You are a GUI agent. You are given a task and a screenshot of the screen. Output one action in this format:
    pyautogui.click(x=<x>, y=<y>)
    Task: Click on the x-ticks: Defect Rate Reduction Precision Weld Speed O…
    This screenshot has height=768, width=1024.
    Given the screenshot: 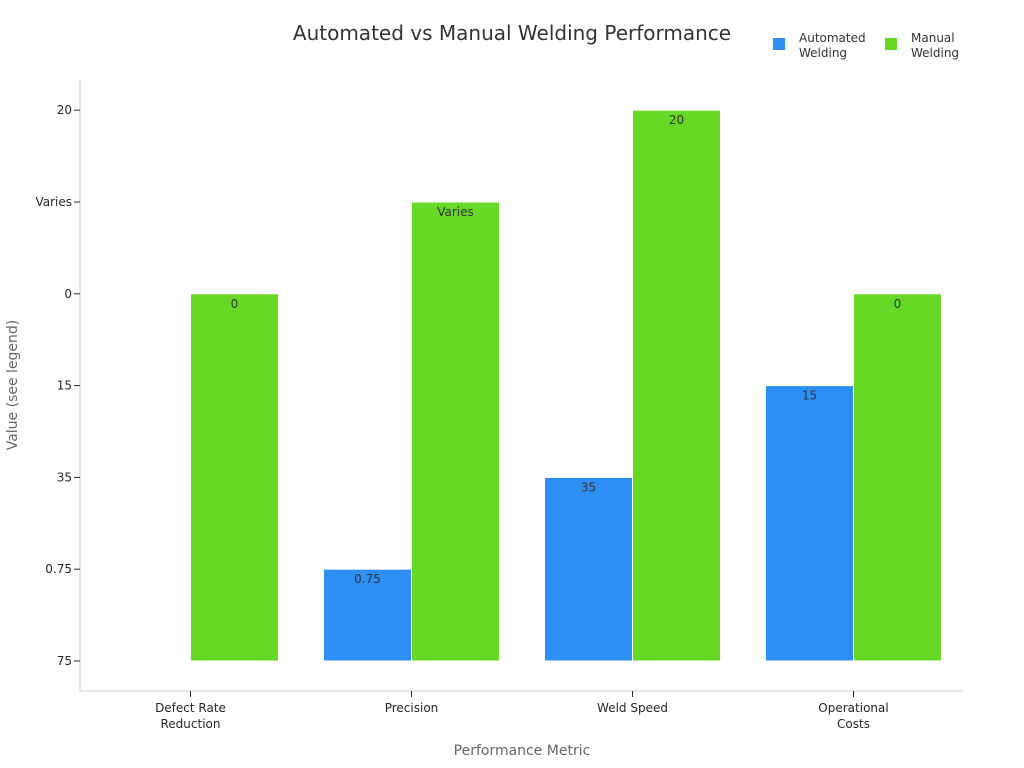 What is the action you would take?
    pyautogui.click(x=522, y=711)
    